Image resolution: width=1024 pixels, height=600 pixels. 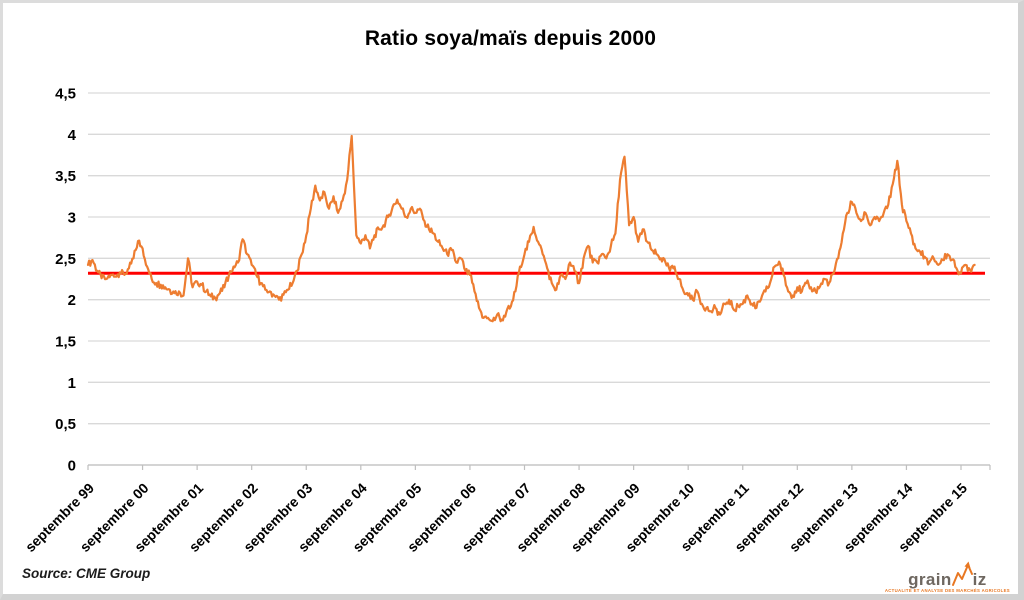 I want to click on chart-zigzag-icon, so click(x=962, y=573).